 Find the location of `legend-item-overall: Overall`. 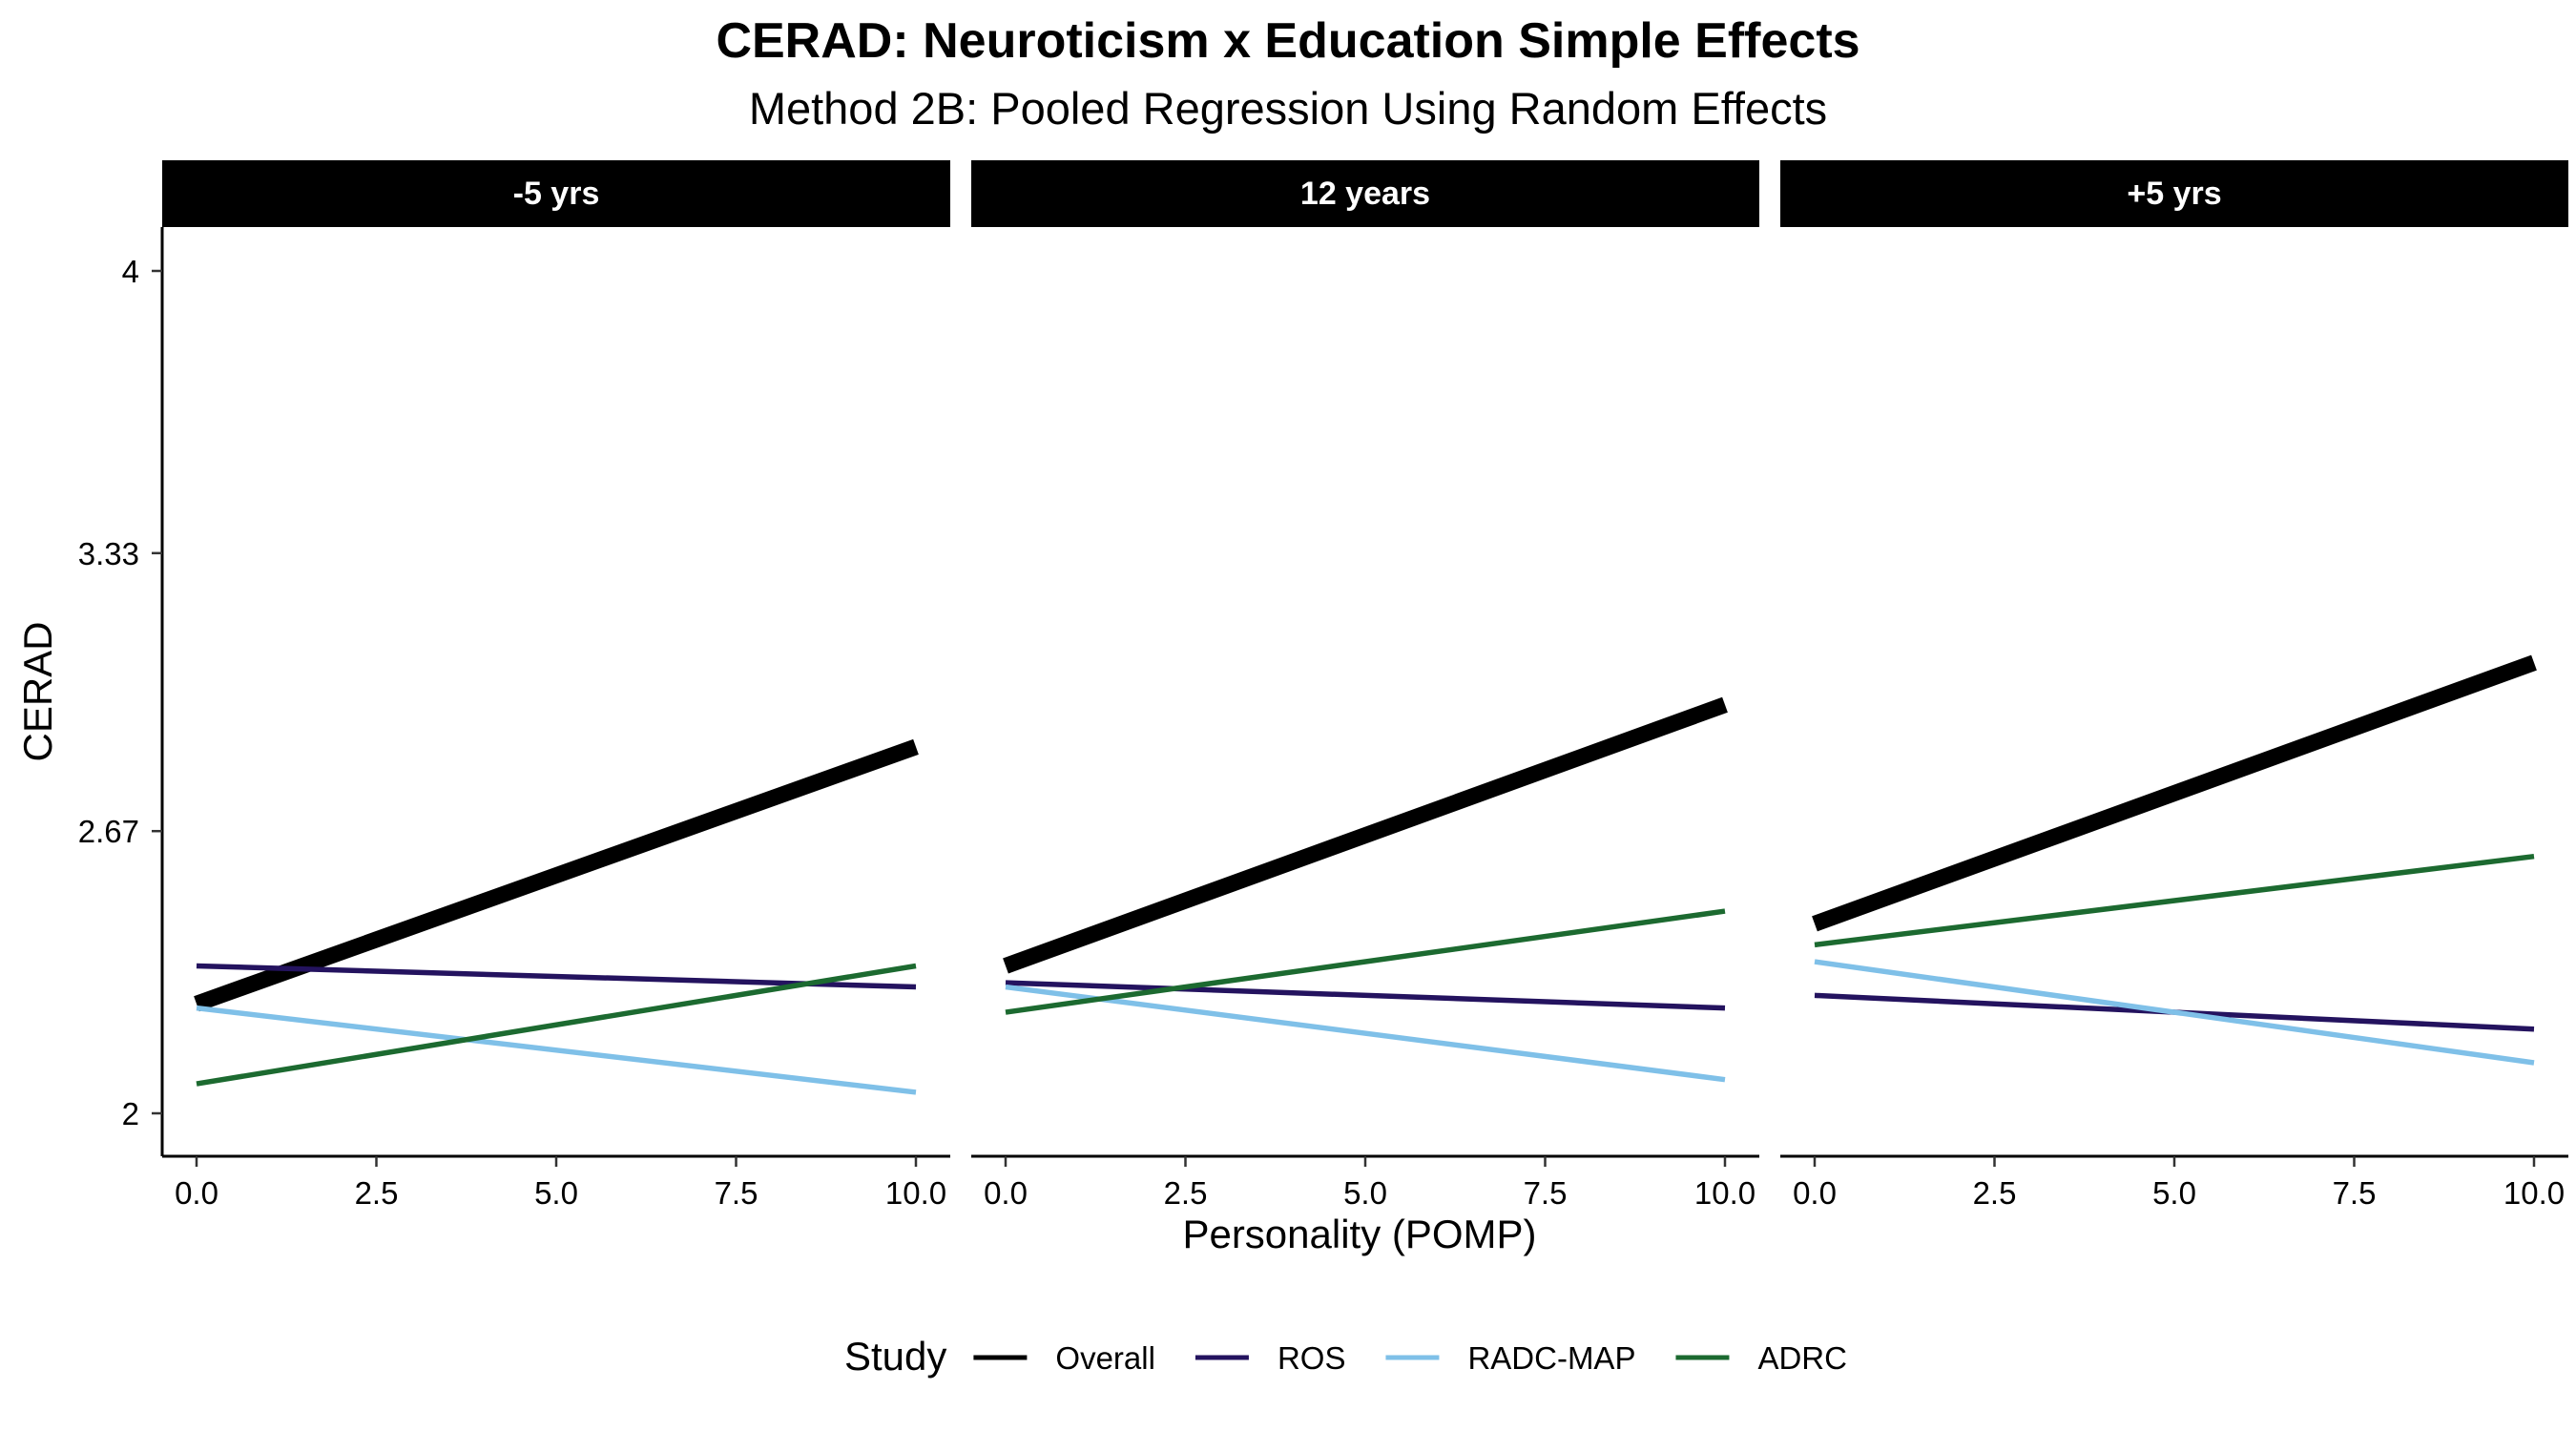

legend-item-overall: Overall is located at coordinates (1064, 1358).